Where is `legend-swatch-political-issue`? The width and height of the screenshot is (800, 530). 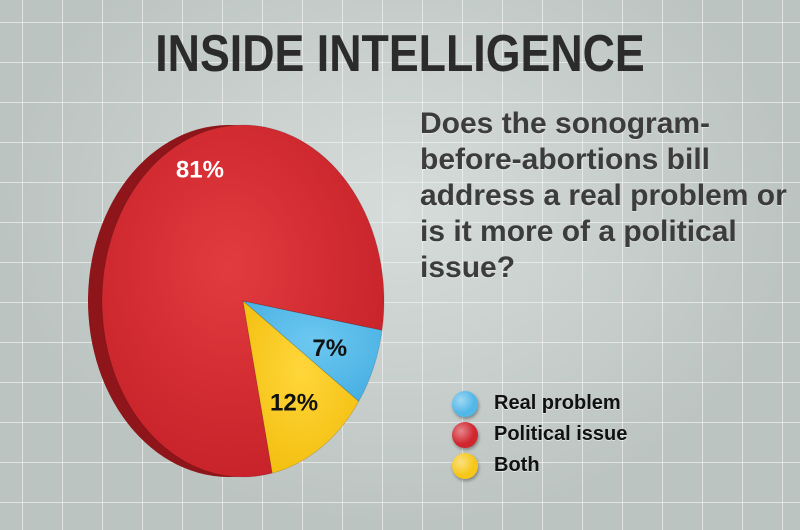
legend-swatch-political-issue is located at coordinates (465, 434).